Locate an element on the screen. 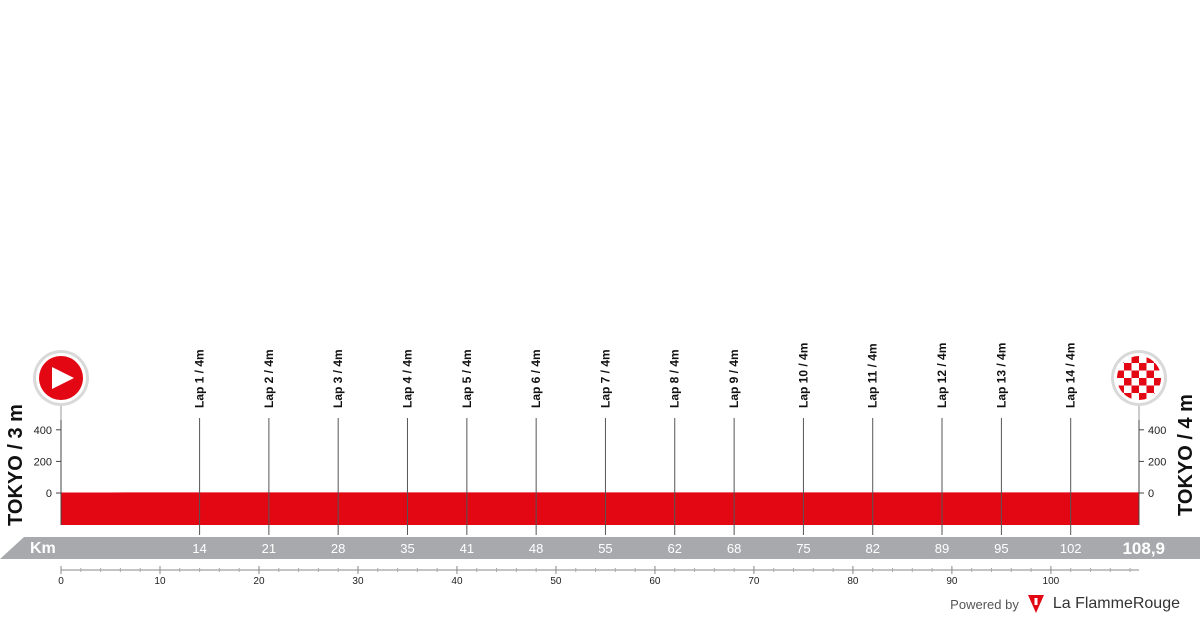 Image resolution: width=1200 pixels, height=620 pixels. lap-km-label: 102 is located at coordinates (1071, 548).